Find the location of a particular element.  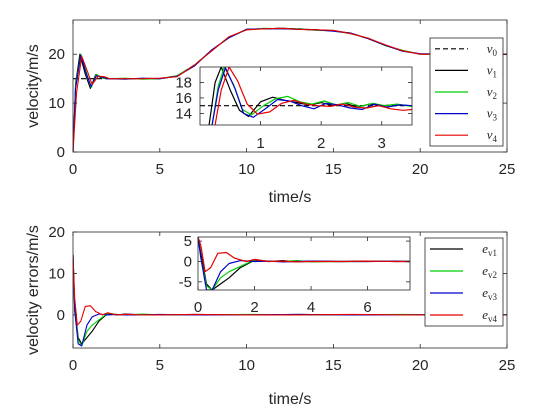

legend-entry-subscript: v1 is located at coordinates (492, 253).